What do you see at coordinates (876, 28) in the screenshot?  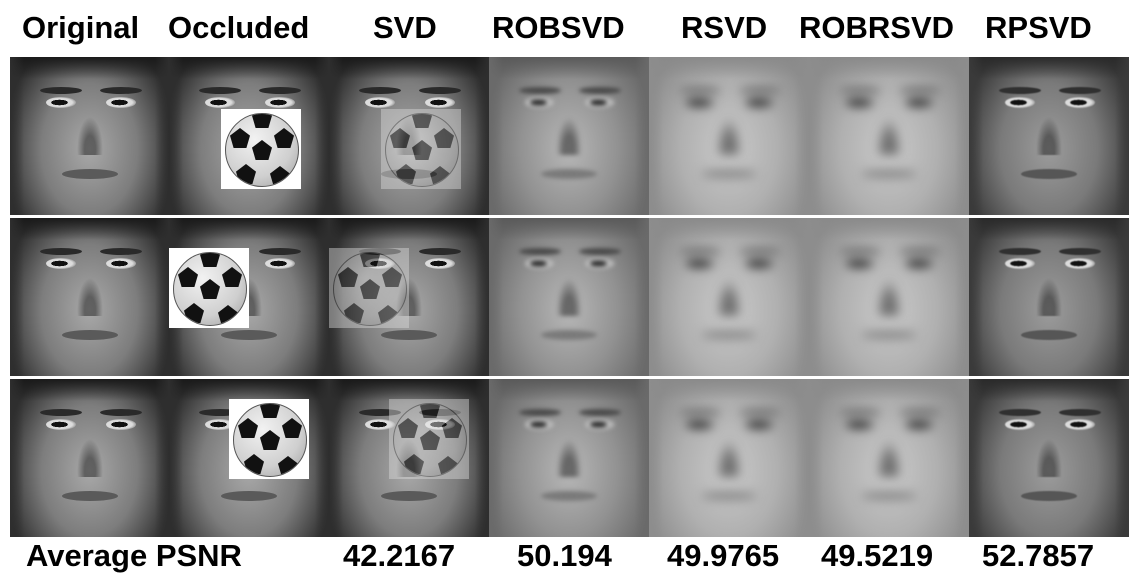 I see `column-title-robrsvd: ROBRSVD` at bounding box center [876, 28].